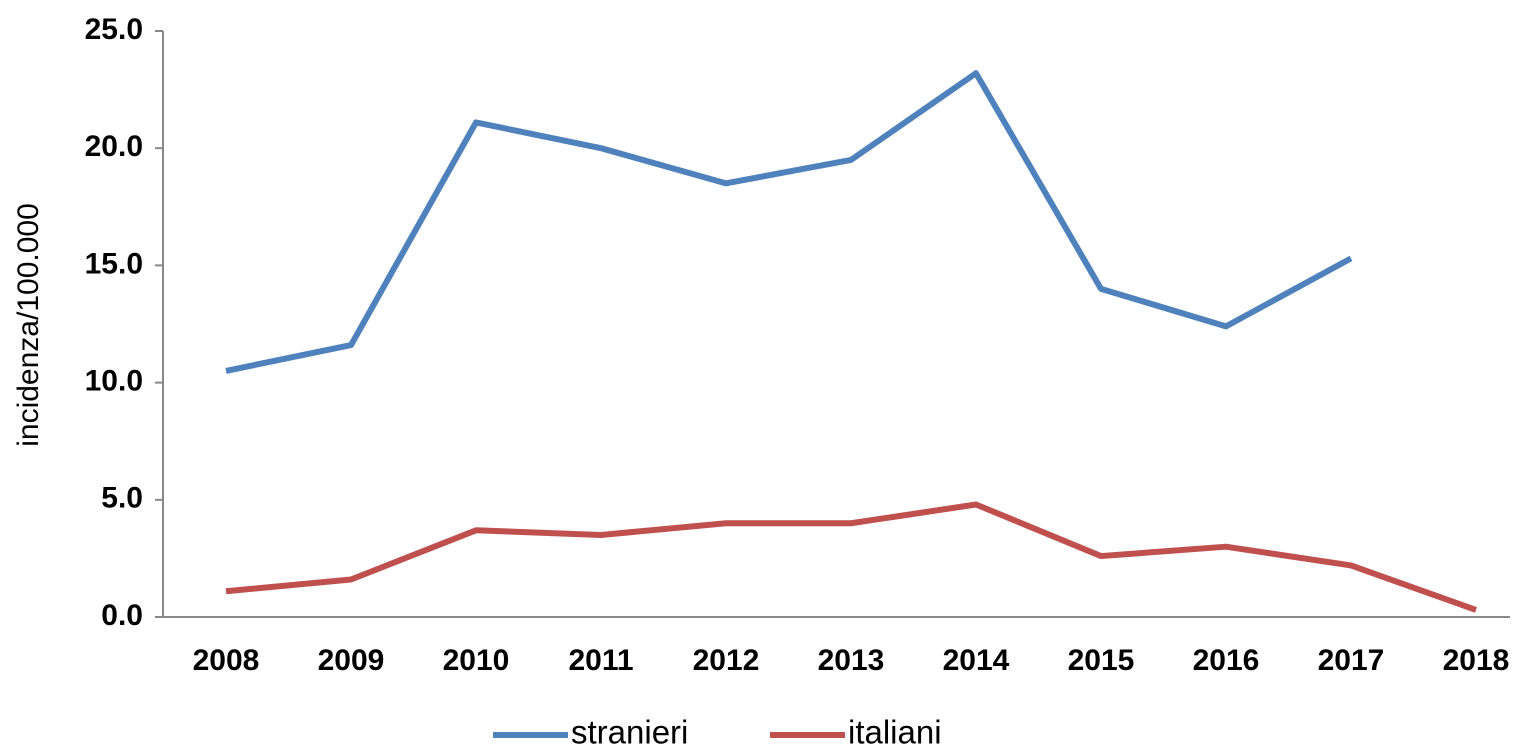  What do you see at coordinates (600, 660) in the screenshot?
I see `x-tick-label: 2011` at bounding box center [600, 660].